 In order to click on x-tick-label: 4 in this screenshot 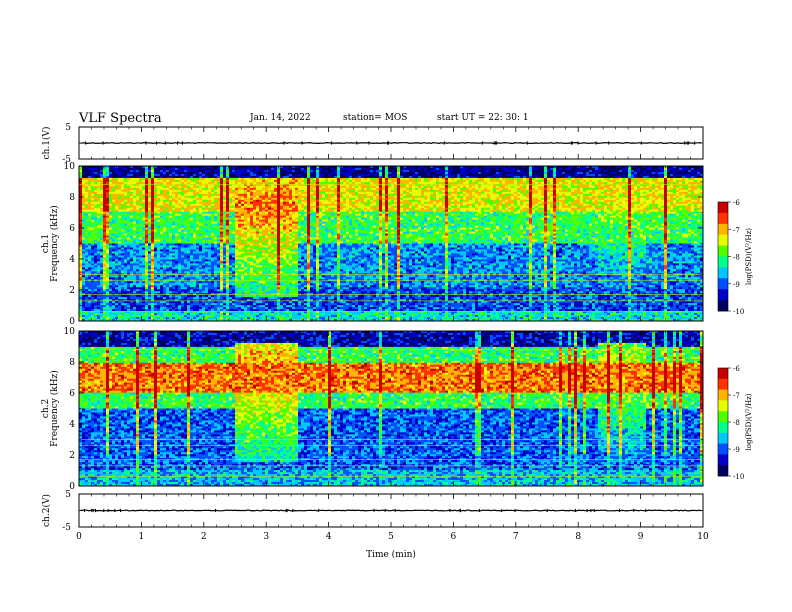, I will do `click(329, 537)`.